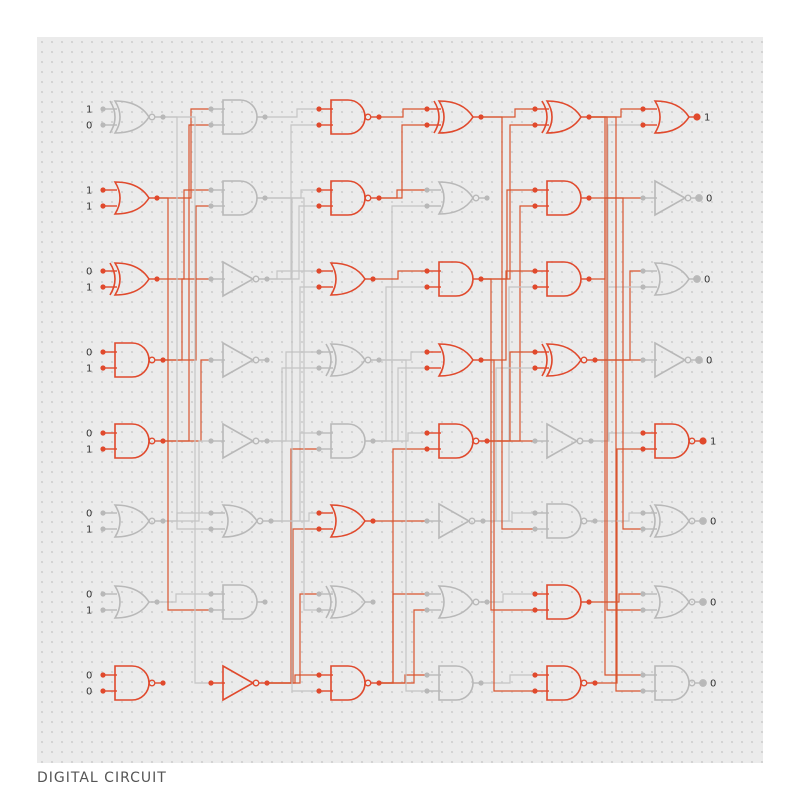 The width and height of the screenshot is (800, 800). I want to click on input-value-r4-0: 0, so click(89, 434).